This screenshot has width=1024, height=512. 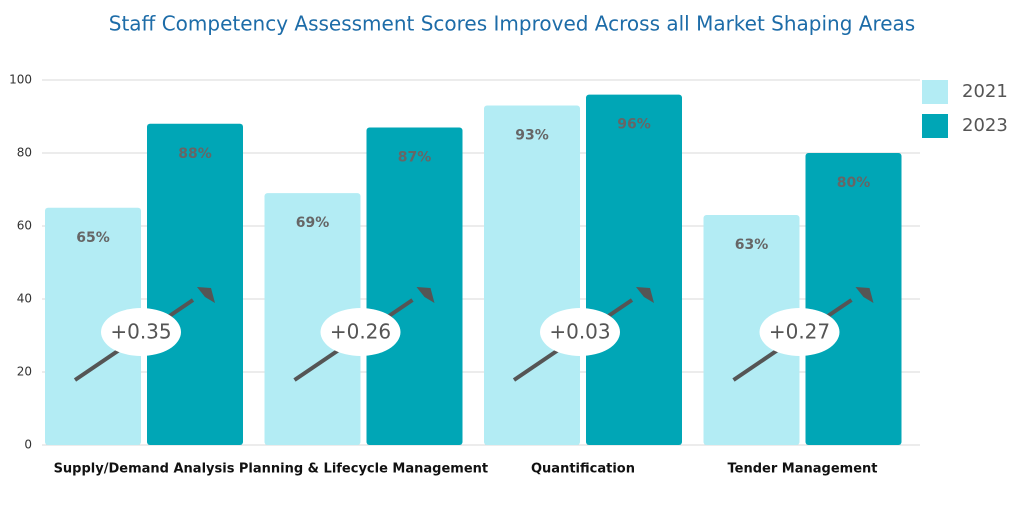 What do you see at coordinates (24, 226) in the screenshot?
I see `y-tick-label: 60` at bounding box center [24, 226].